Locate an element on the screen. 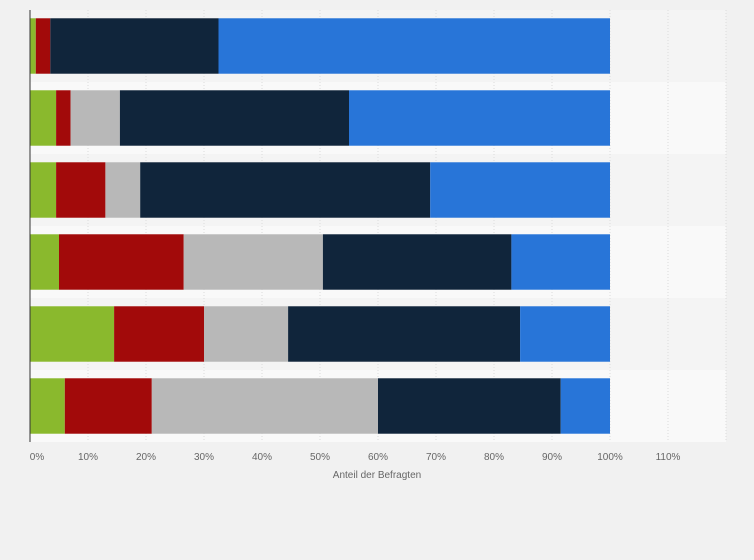 Image resolution: width=754 pixels, height=560 pixels. x-tick-label: 30% is located at coordinates (204, 457).